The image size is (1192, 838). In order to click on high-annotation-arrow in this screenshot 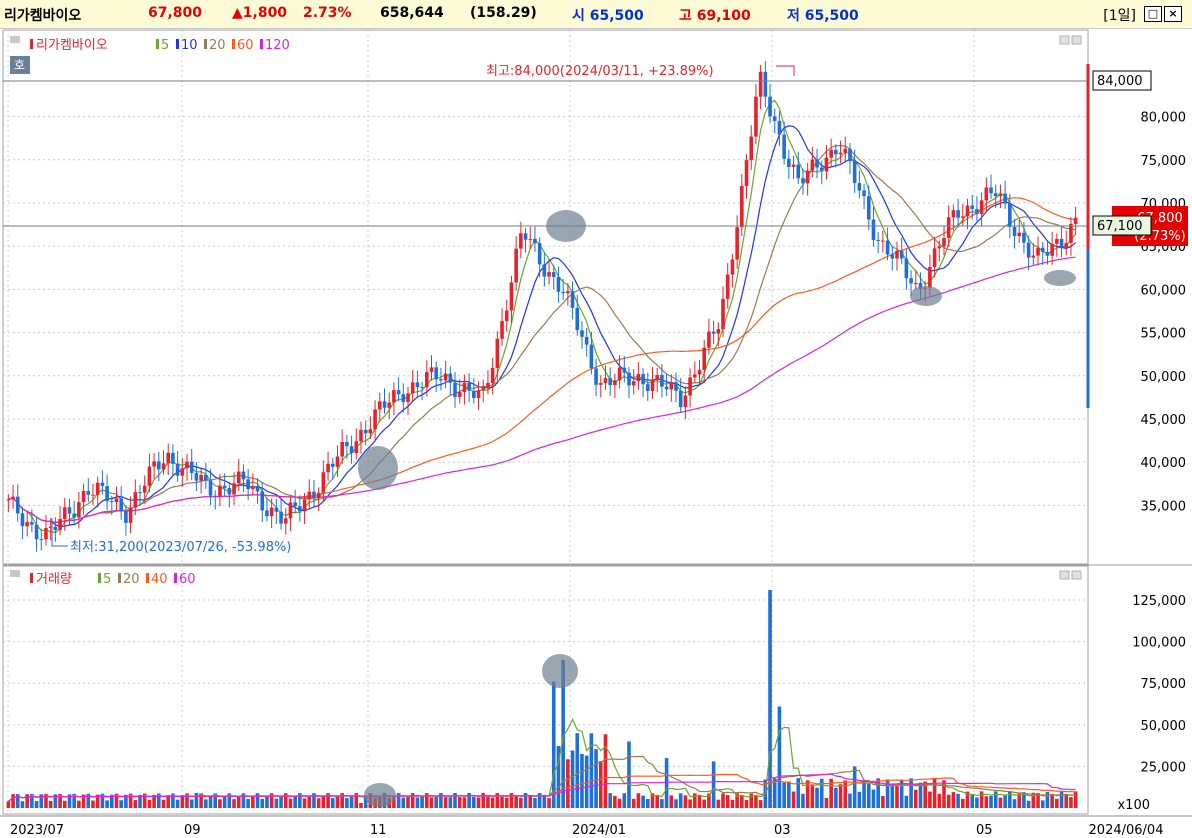, I will do `click(785, 70)`.